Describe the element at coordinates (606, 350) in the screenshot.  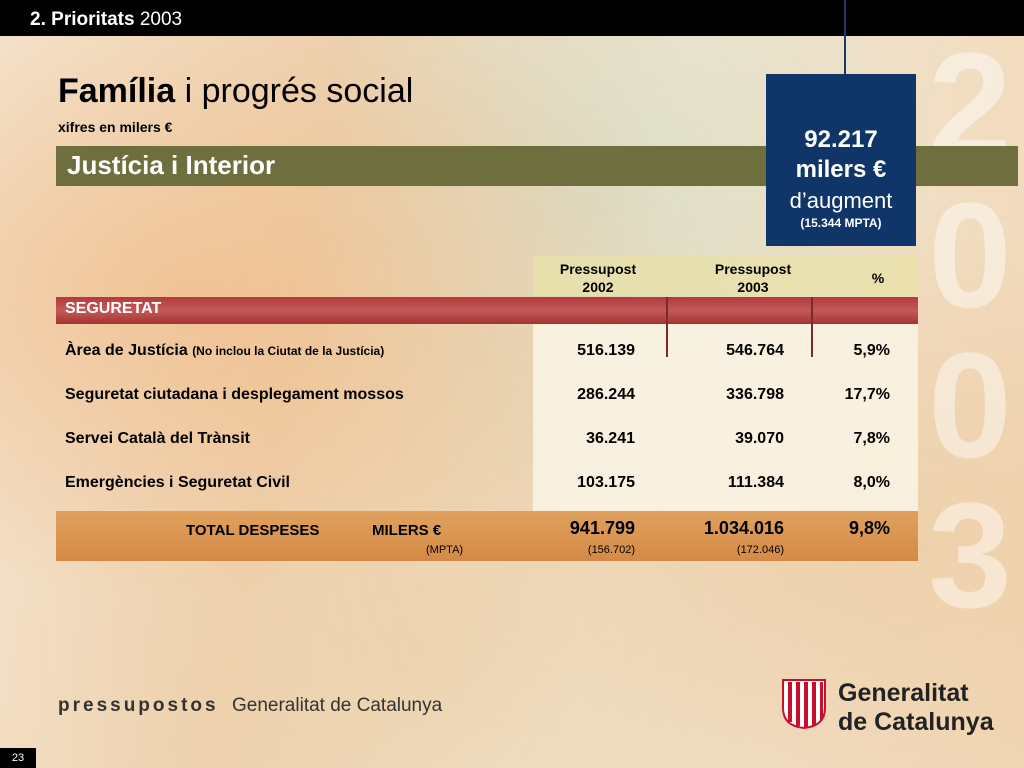
I see `cell-2002: 516.139` at that location.